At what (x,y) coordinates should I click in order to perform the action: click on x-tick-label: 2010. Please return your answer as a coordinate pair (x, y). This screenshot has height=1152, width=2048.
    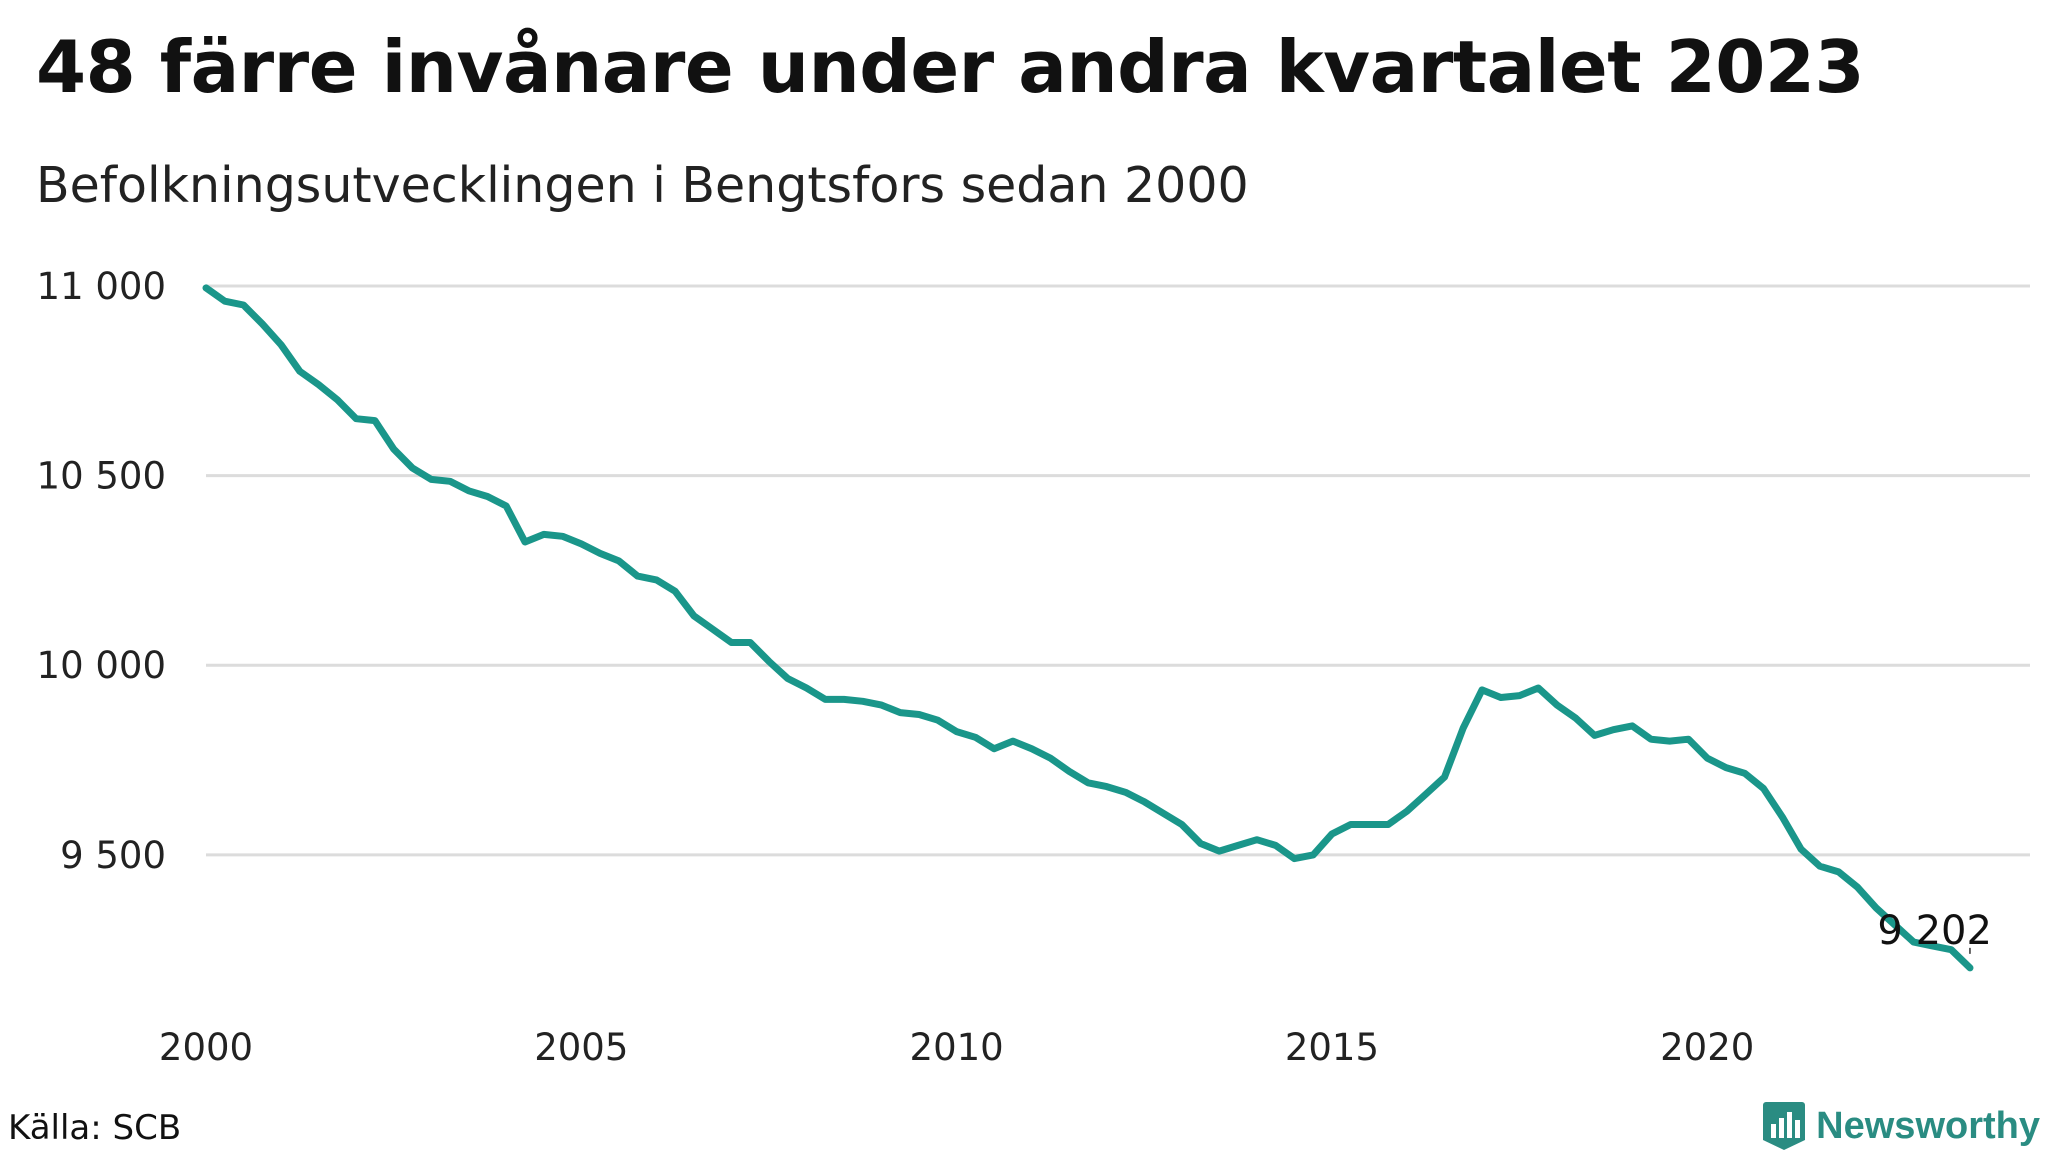
    Looking at the image, I should click on (957, 1047).